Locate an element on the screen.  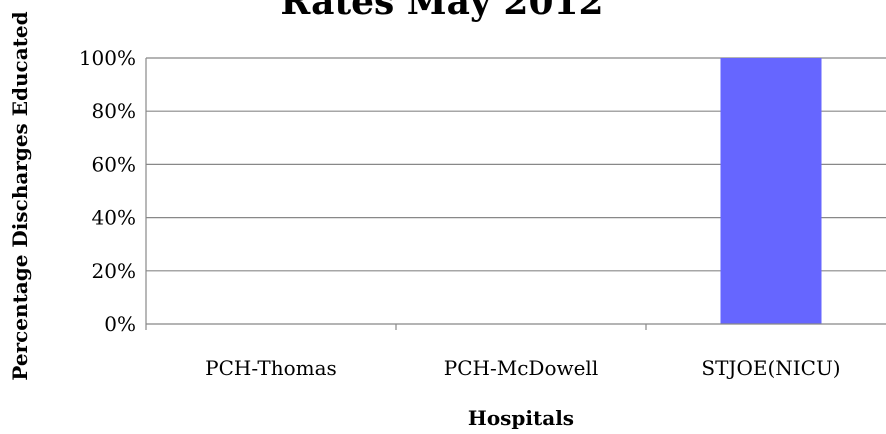
y-tick-label: 100% is located at coordinates (107, 58).